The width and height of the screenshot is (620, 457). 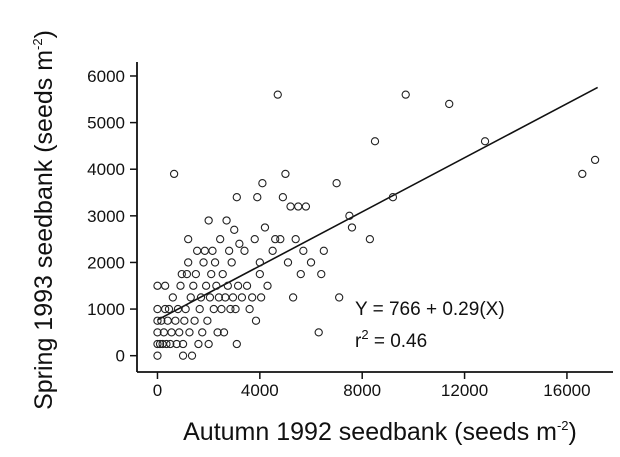 I want to click on y-tick-label: 1000, so click(x=106, y=309).